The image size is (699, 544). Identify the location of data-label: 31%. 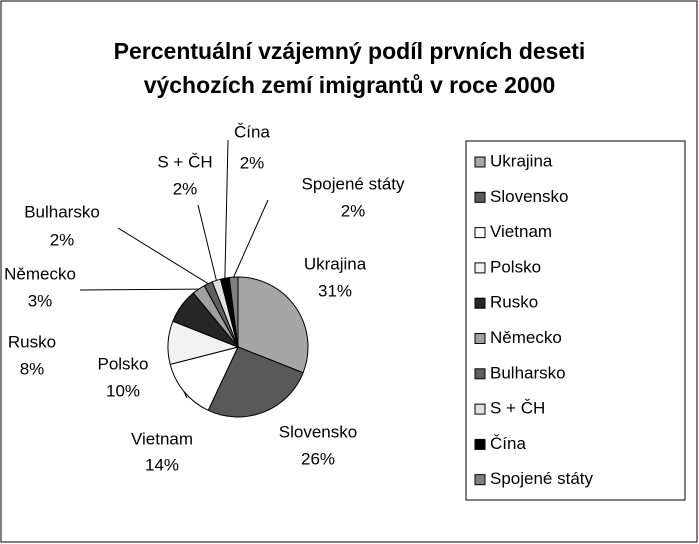
(335, 290).